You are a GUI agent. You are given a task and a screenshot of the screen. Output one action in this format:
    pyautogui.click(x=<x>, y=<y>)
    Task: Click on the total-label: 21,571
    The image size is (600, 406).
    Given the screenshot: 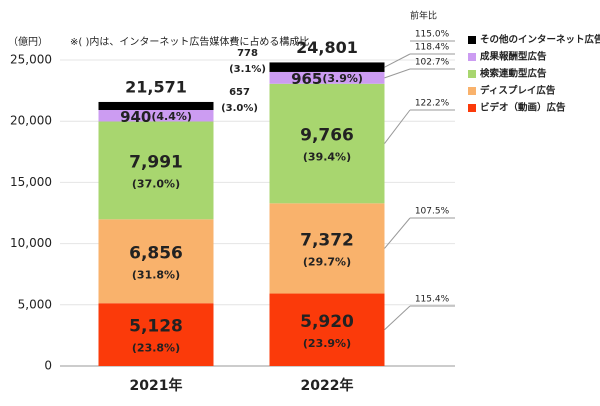 What is the action you would take?
    pyautogui.click(x=156, y=86)
    